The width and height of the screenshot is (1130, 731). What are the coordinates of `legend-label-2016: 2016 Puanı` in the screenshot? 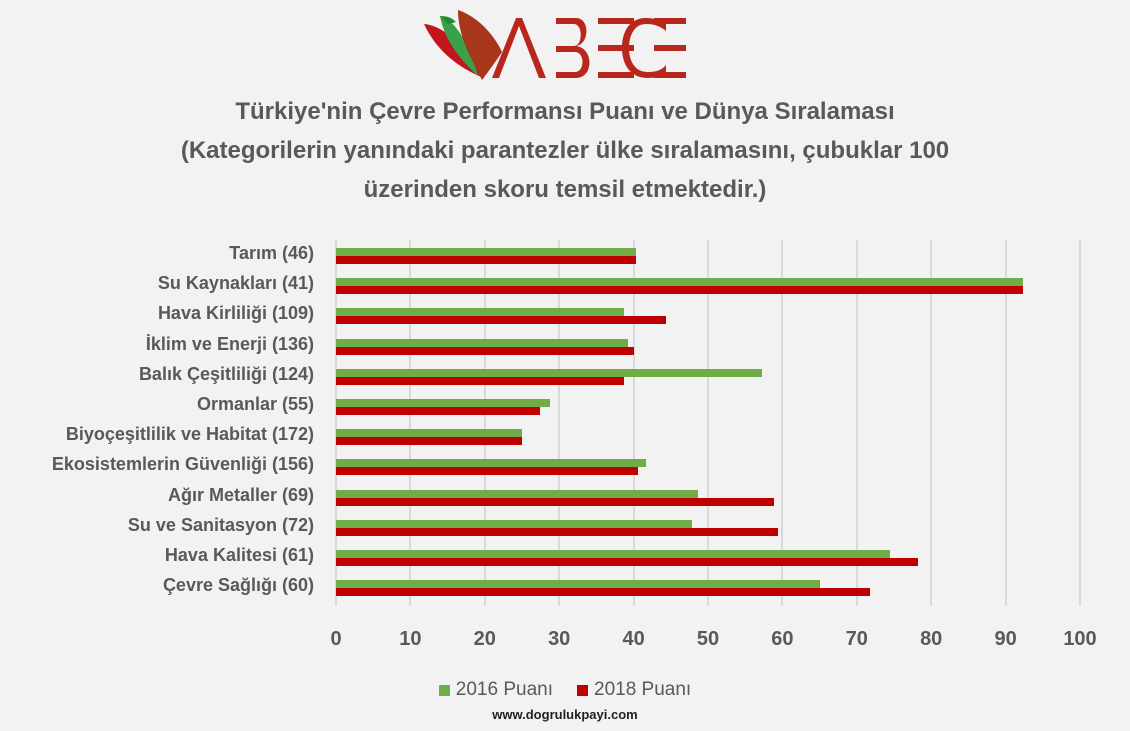 It's located at (504, 689).